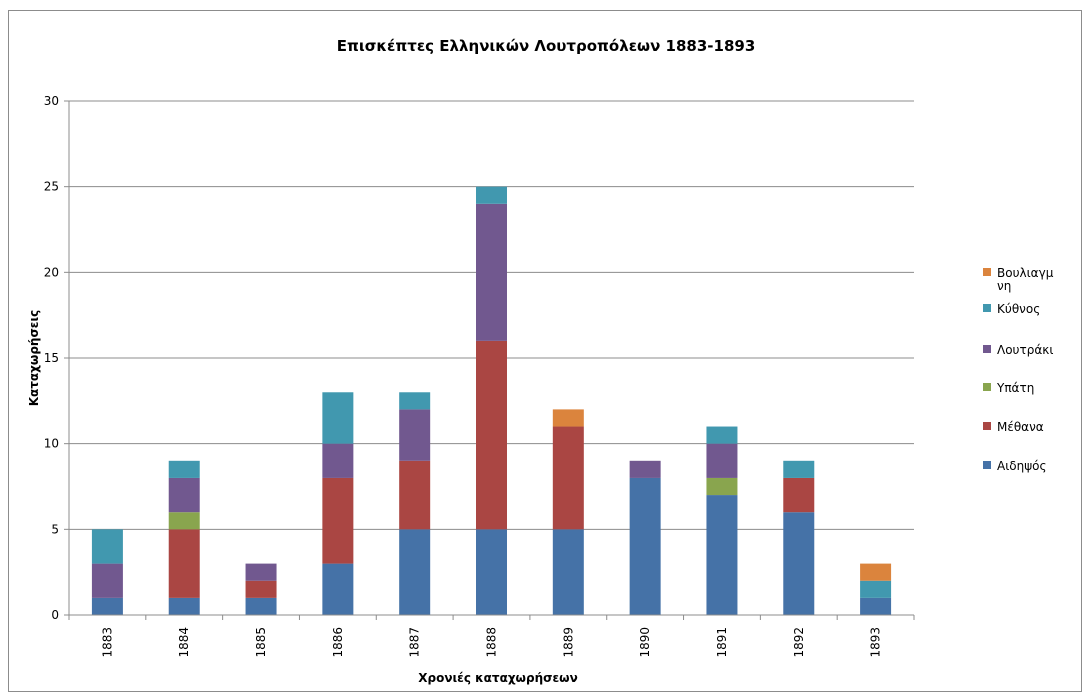  I want to click on x-tick-label: 1893, so click(876, 642).